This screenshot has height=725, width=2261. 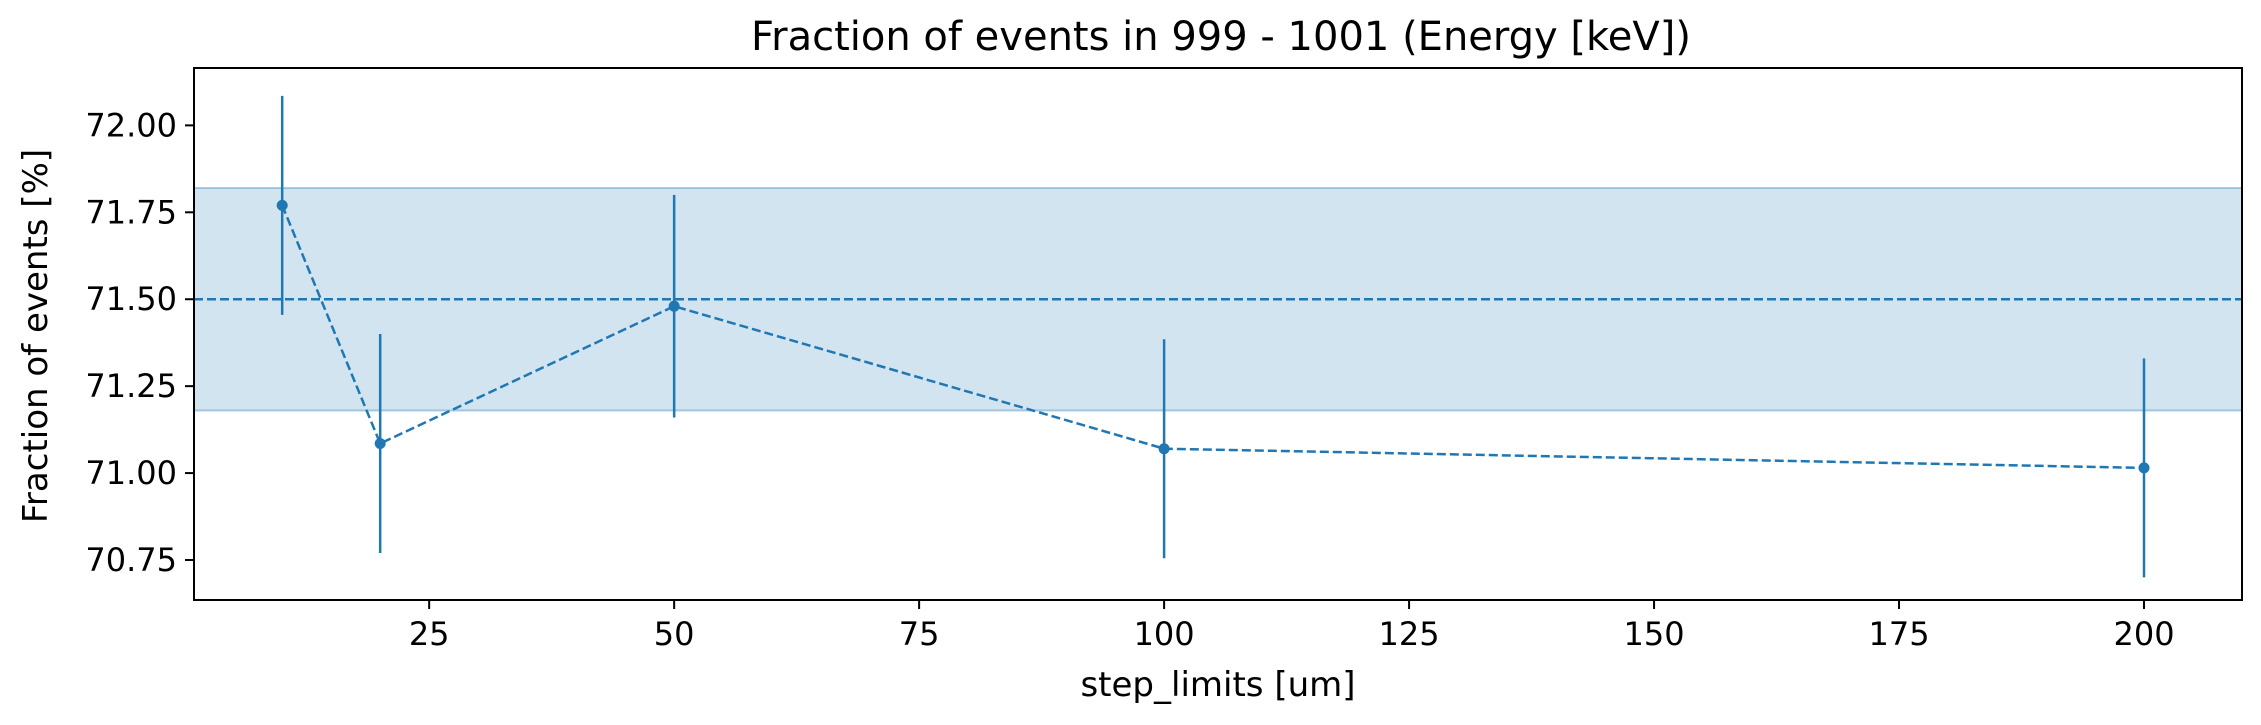 I want to click on x-tick-label: 175, so click(x=1898, y=634).